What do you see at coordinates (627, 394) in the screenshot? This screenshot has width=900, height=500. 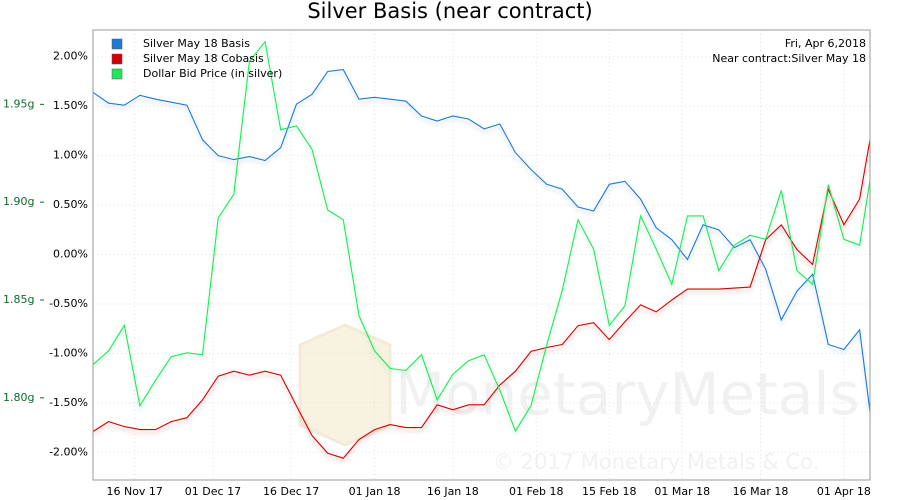 I see `watermark-text: MonetaryMetals` at bounding box center [627, 394].